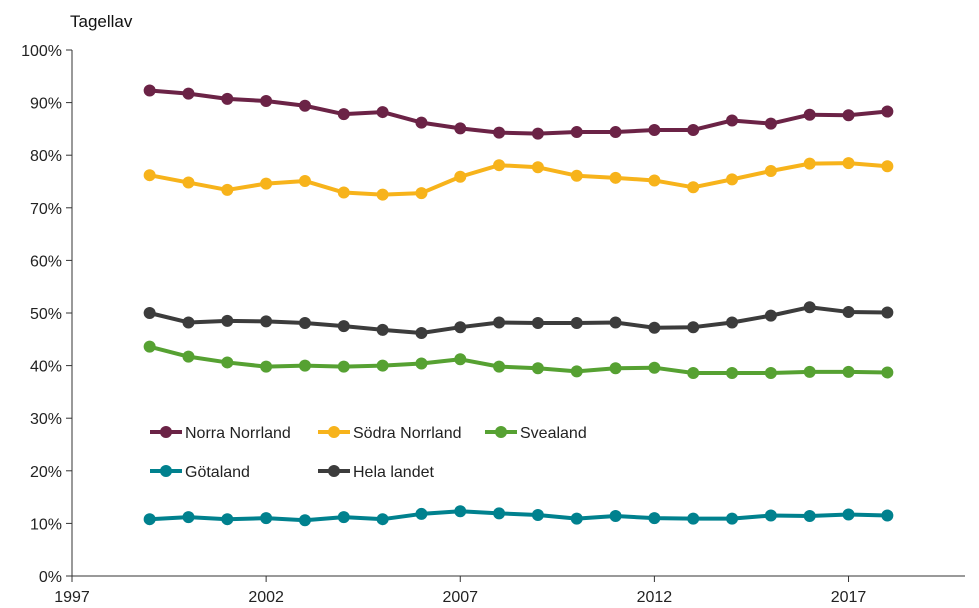 The width and height of the screenshot is (979, 608). I want to click on y-tick-label: 0%, so click(50, 577).